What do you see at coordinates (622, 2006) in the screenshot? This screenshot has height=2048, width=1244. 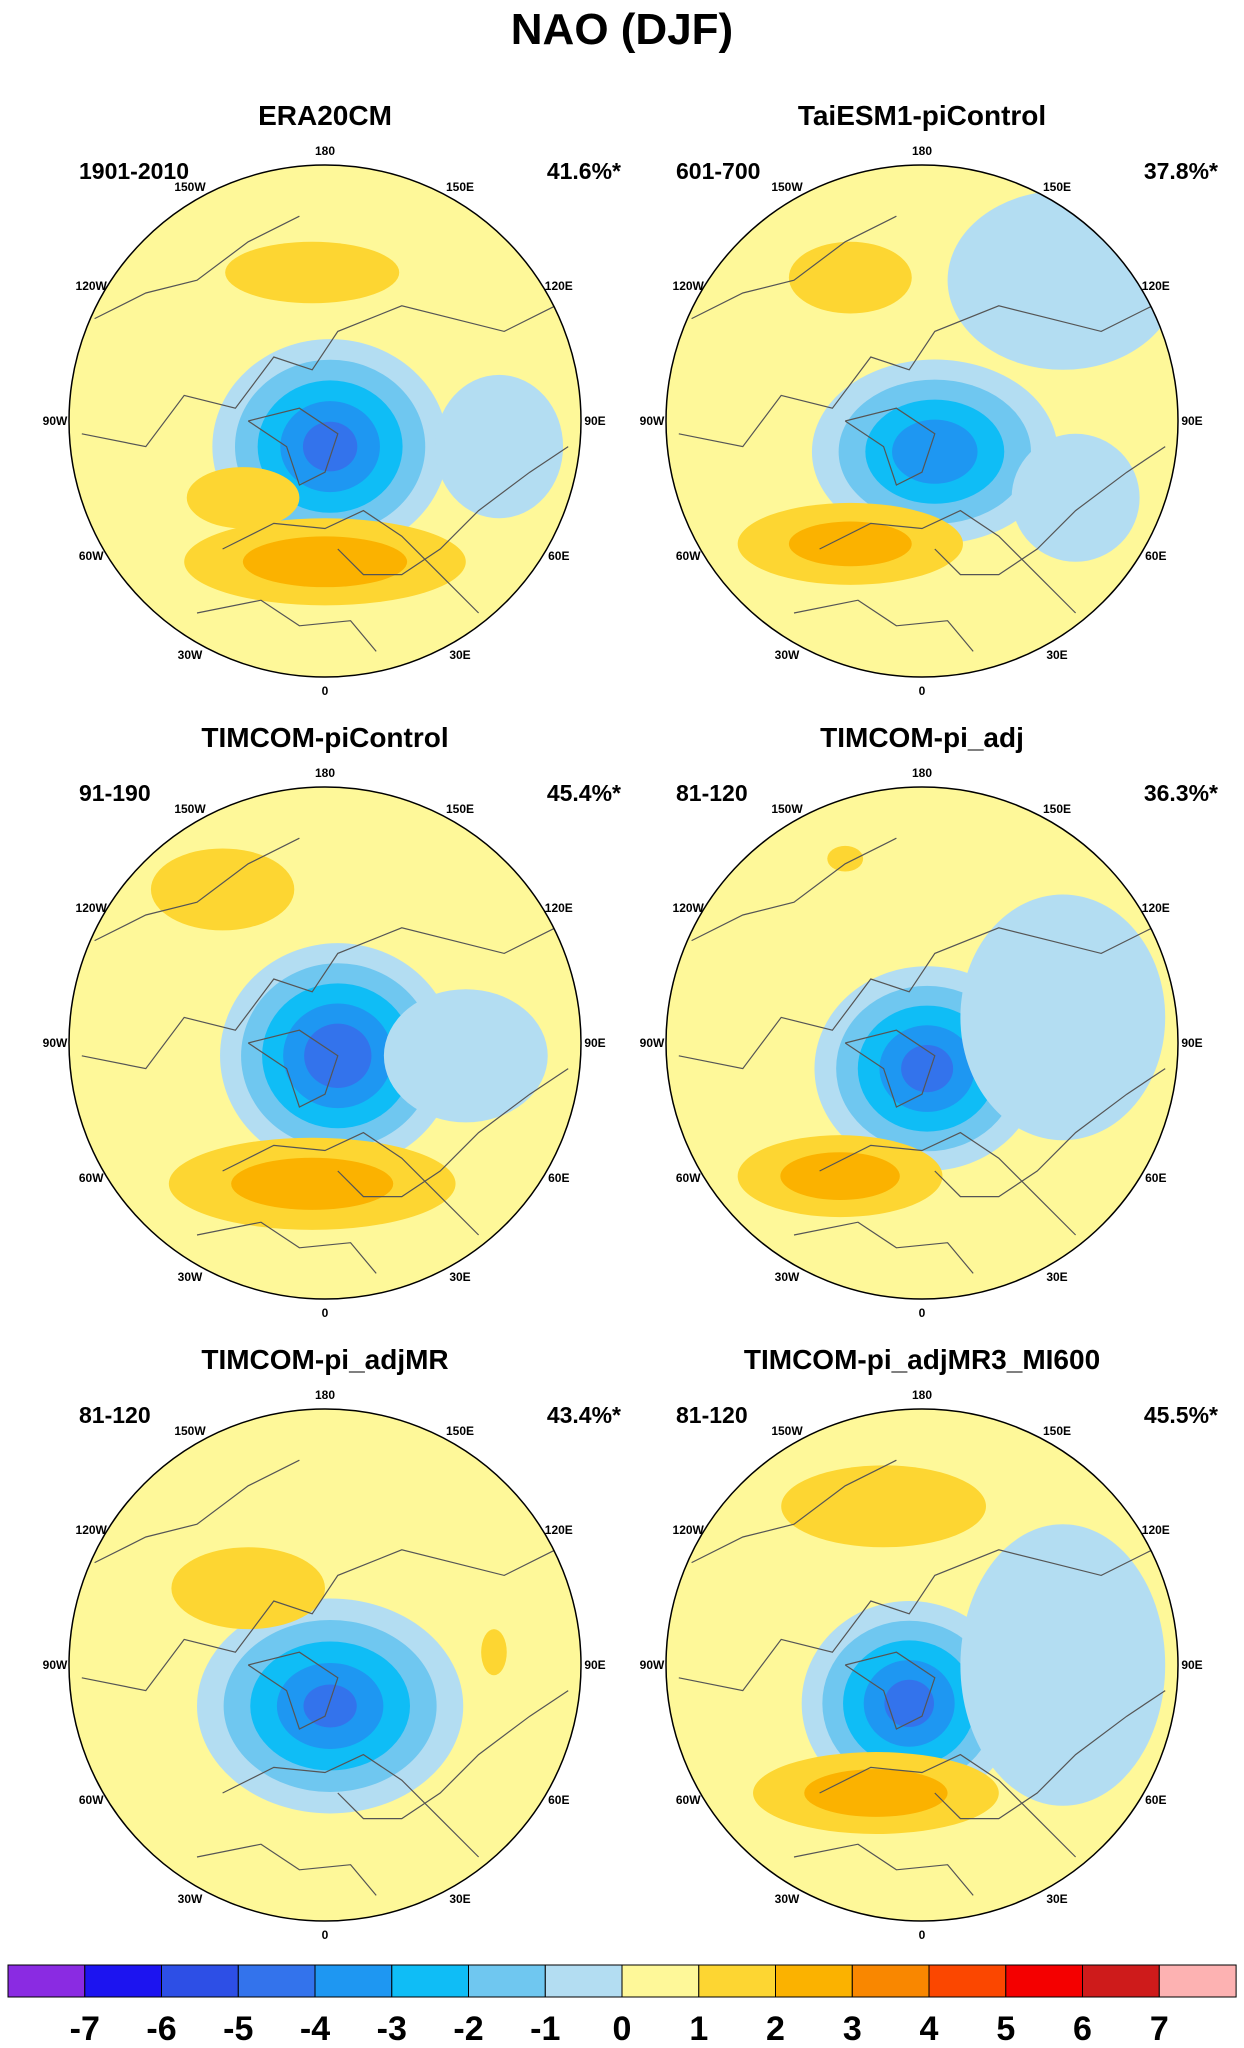 I see `colorbar: -7 -6 -5 -4 -3 -2 -1 0 1 2 3 4 5 6 7` at bounding box center [622, 2006].